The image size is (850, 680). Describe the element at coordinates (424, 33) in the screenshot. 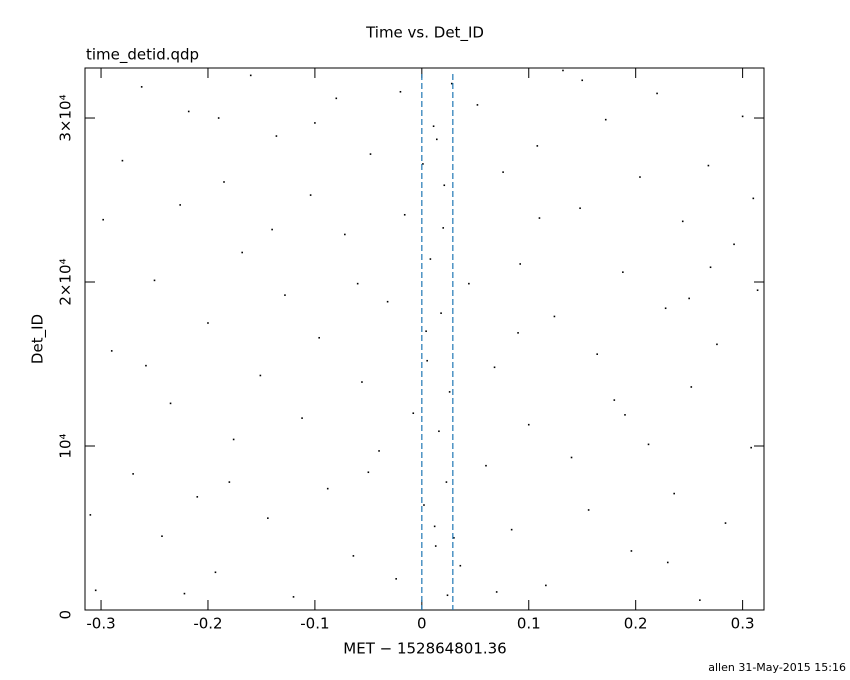

I see `chart-title: Time vs. Det_ID` at that location.